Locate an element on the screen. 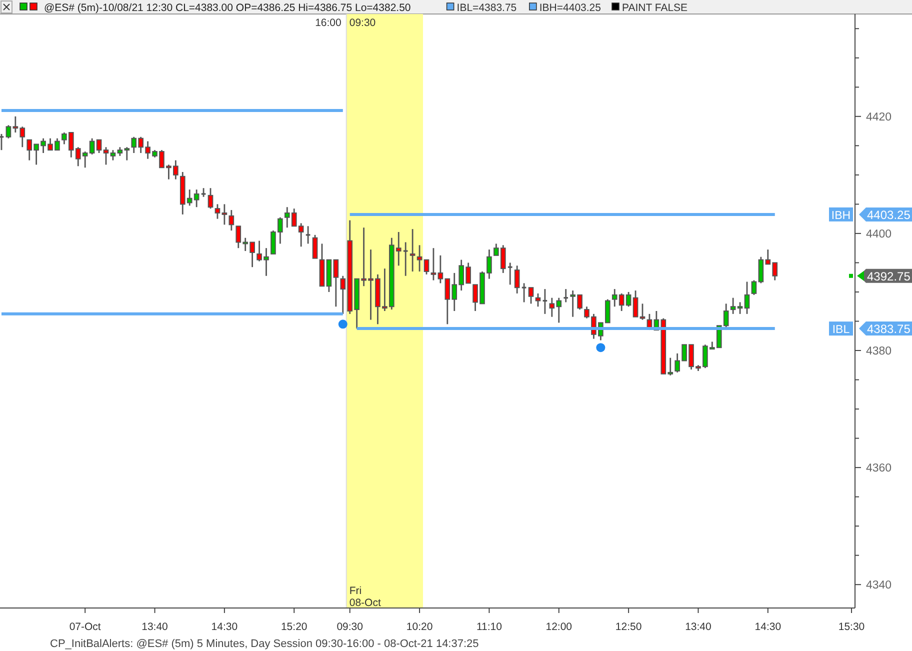 Image resolution: width=912 pixels, height=651 pixels. x-tick-label: 07-Oct is located at coordinates (85, 627).